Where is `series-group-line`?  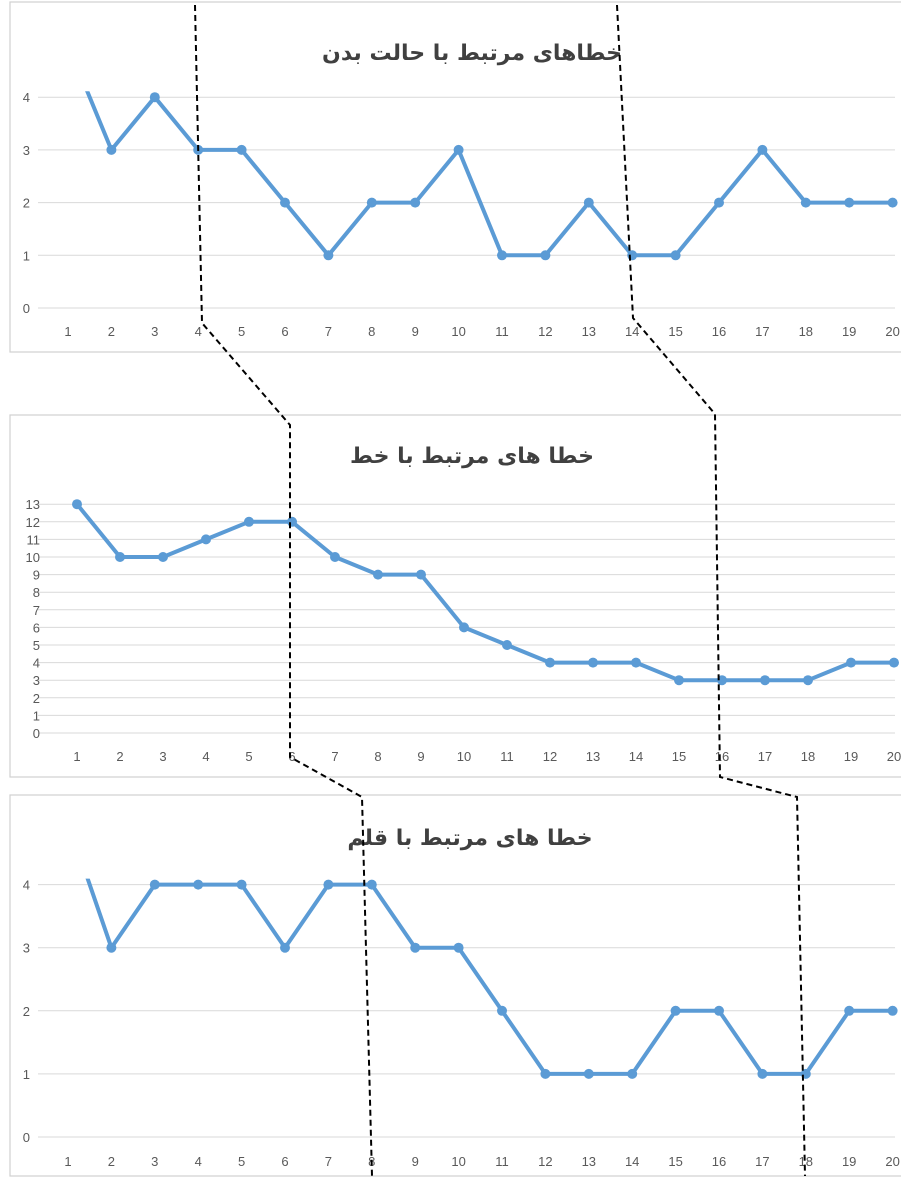
series-group-line is located at coordinates (485, 592).